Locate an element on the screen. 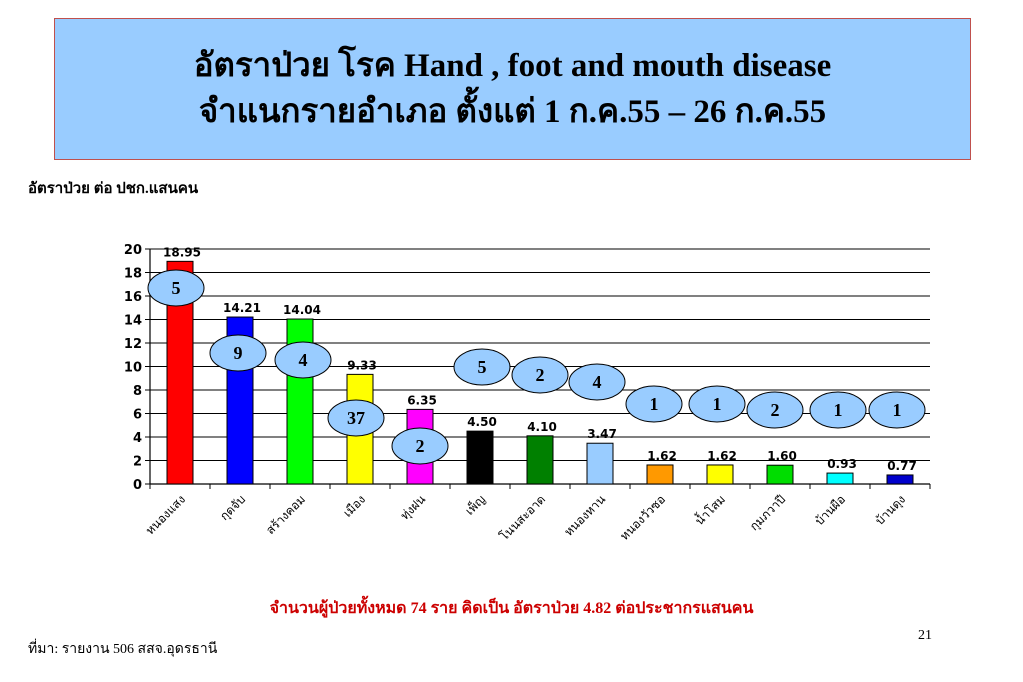  y-tick-label: 4 is located at coordinates (137, 438).